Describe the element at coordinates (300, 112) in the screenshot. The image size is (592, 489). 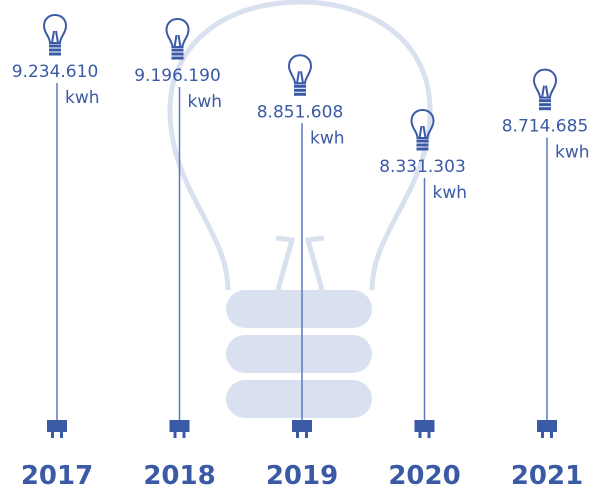
I see `value-label: 8.851.608` at that location.